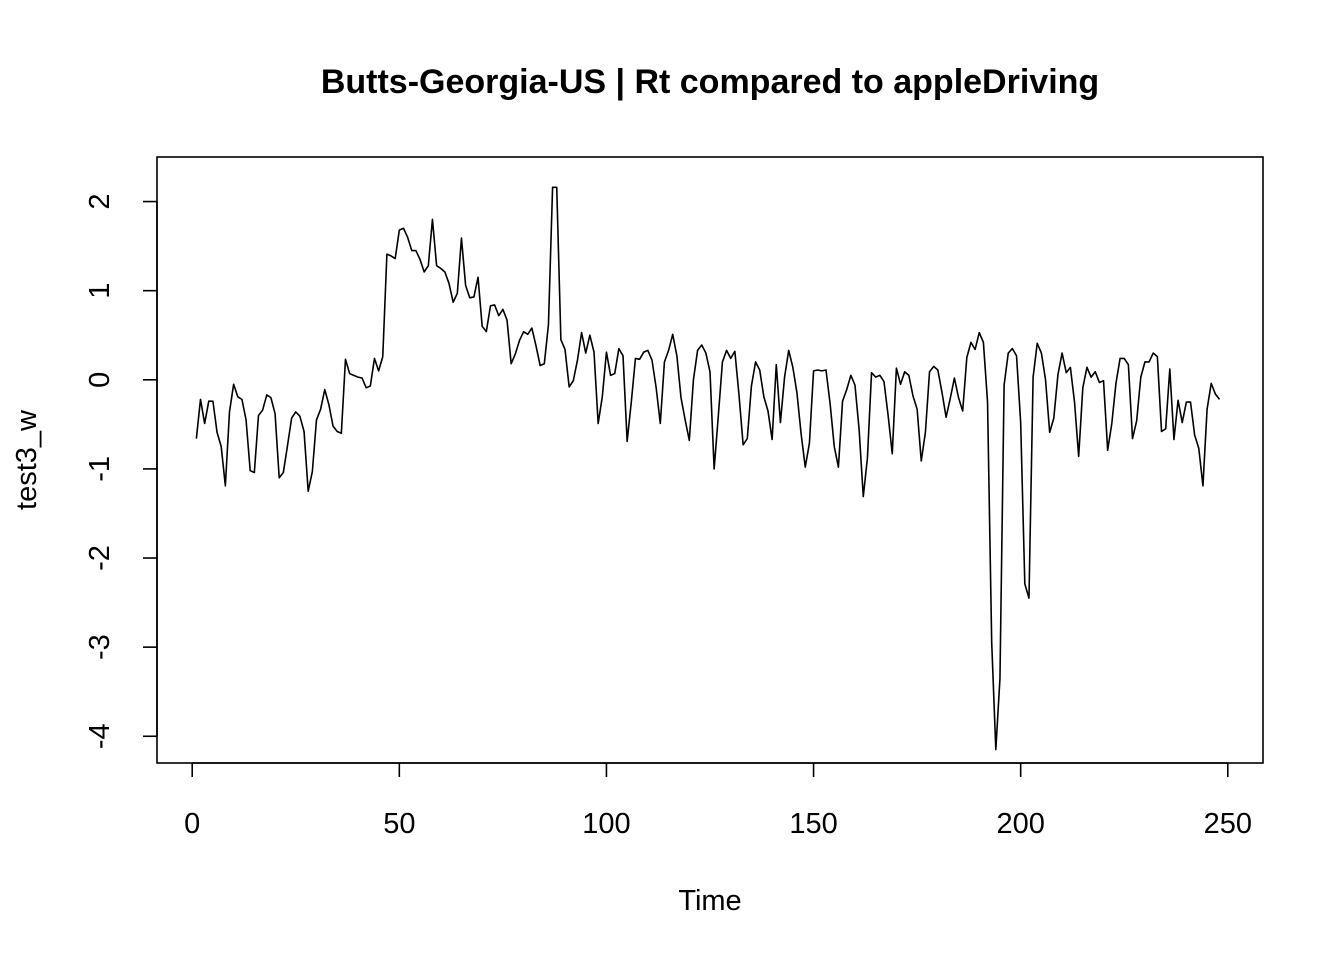  I want to click on y-tick-label: 0, so click(100, 380).